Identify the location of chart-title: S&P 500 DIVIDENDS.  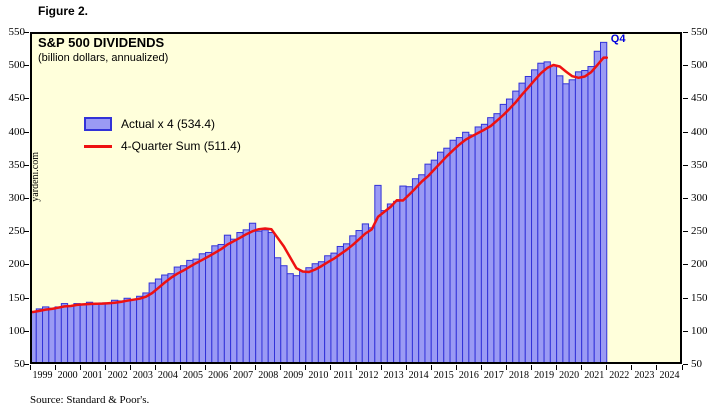
(101, 42).